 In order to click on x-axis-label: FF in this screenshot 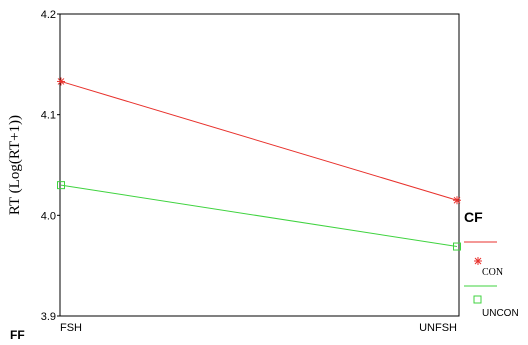, I will do `click(17, 335)`.